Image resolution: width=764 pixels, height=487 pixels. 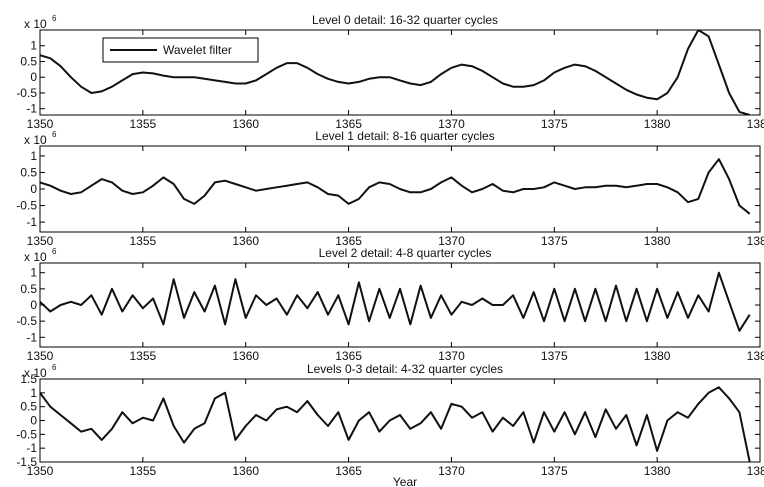 What do you see at coordinates (405, 481) in the screenshot?
I see `x-axis-label: Year` at bounding box center [405, 481].